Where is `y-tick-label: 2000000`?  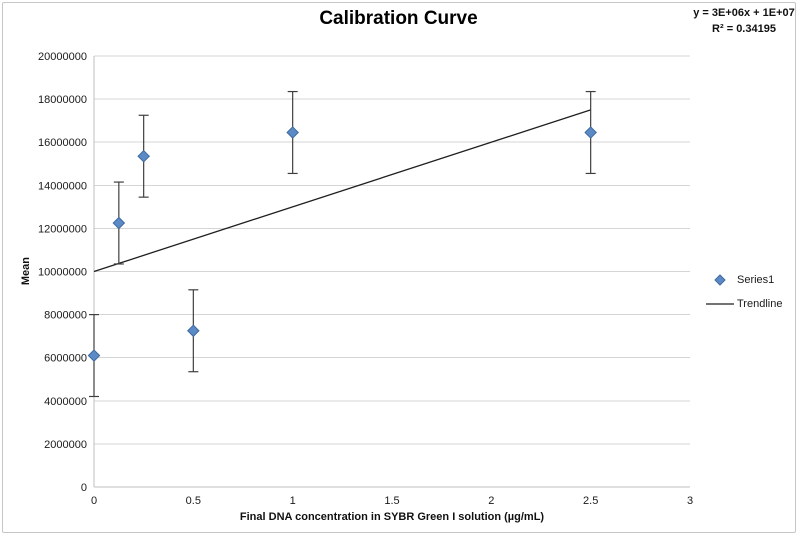 y-tick-label: 2000000 is located at coordinates (65, 445).